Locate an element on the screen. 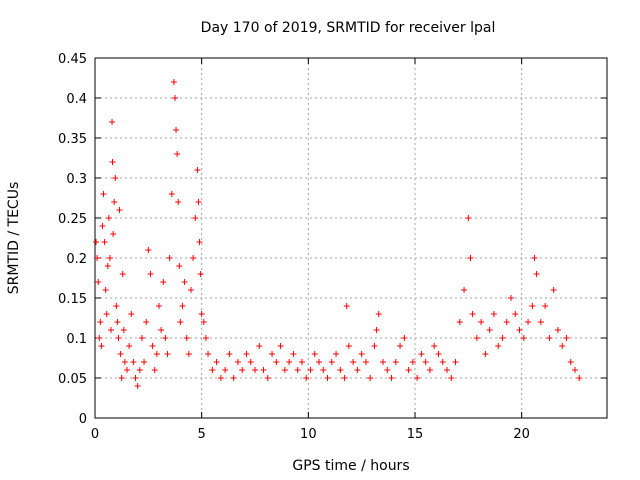 The image size is (640, 480). x-tick-label: 0 is located at coordinates (95, 434).